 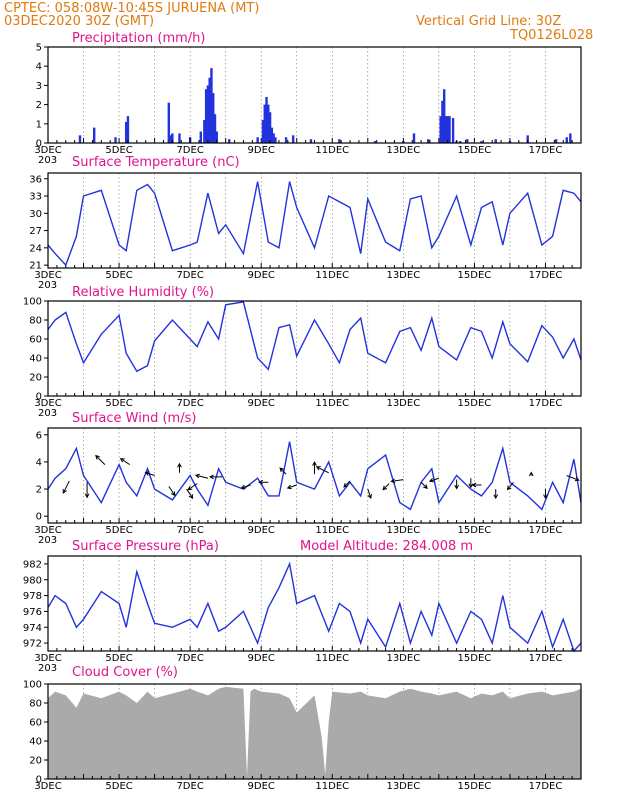 What do you see at coordinates (156, 162) in the screenshot?
I see `temperature-title: Surface Temperature (nC)` at bounding box center [156, 162].